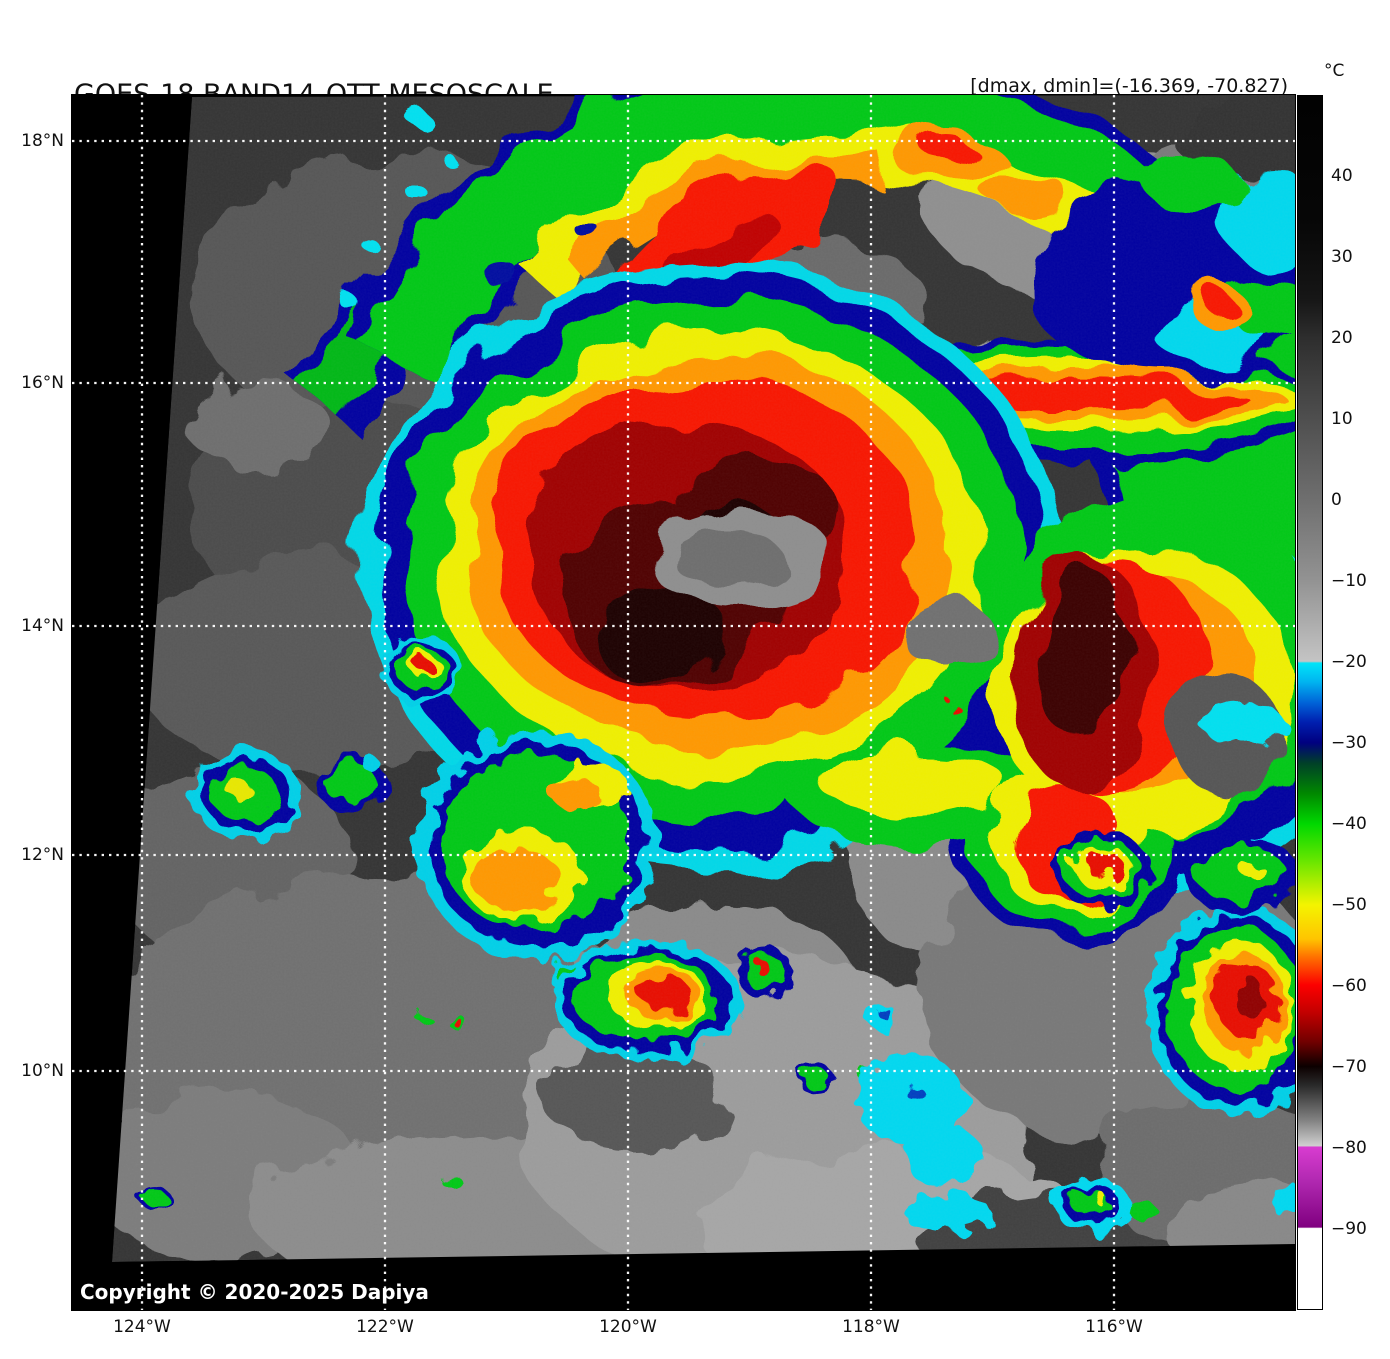  What do you see at coordinates (1342, 419) in the screenshot?
I see `colorbar-tick: 10` at bounding box center [1342, 419].